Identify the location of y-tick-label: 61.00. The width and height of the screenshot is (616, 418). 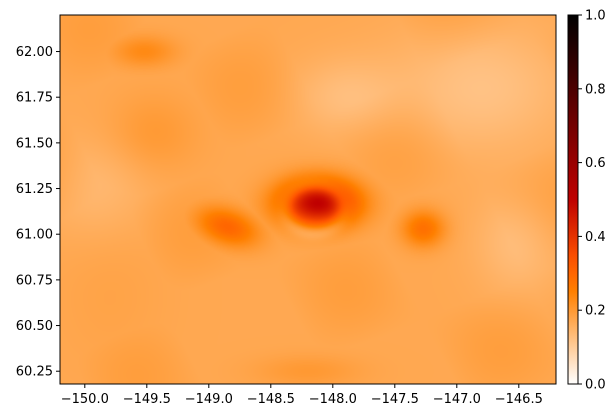
(34, 235).